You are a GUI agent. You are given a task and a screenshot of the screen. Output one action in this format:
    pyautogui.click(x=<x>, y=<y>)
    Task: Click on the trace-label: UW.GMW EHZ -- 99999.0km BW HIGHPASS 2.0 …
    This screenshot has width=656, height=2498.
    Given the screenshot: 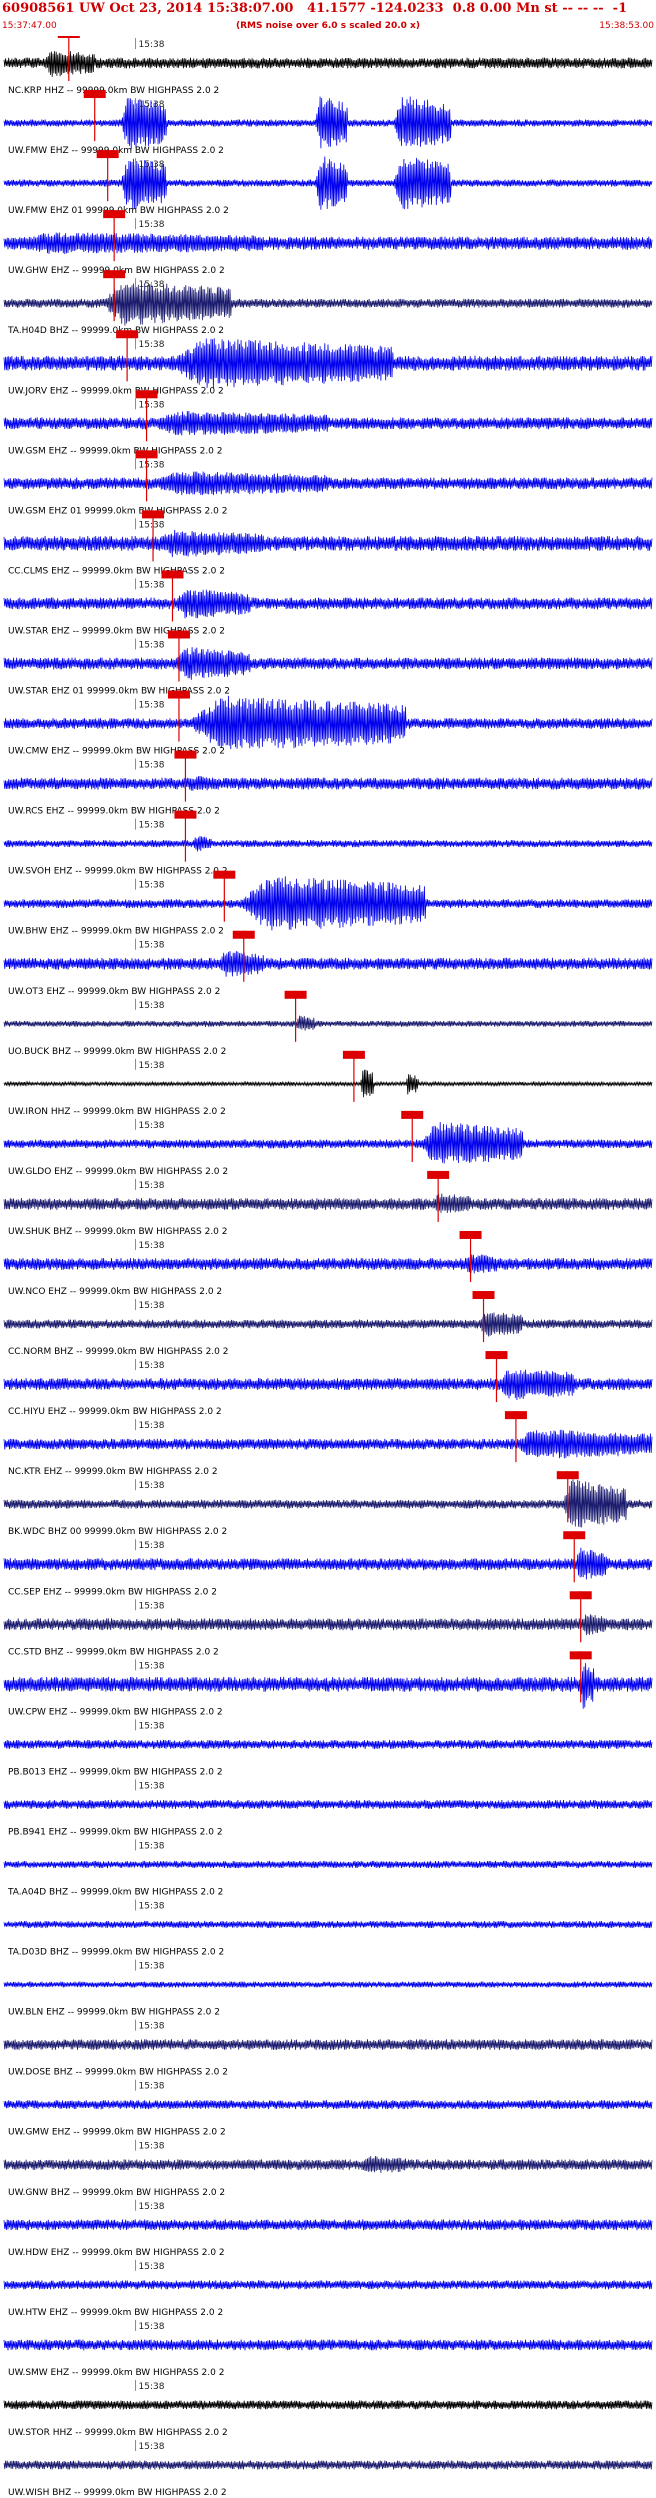 What is the action you would take?
    pyautogui.click(x=117, y=2133)
    